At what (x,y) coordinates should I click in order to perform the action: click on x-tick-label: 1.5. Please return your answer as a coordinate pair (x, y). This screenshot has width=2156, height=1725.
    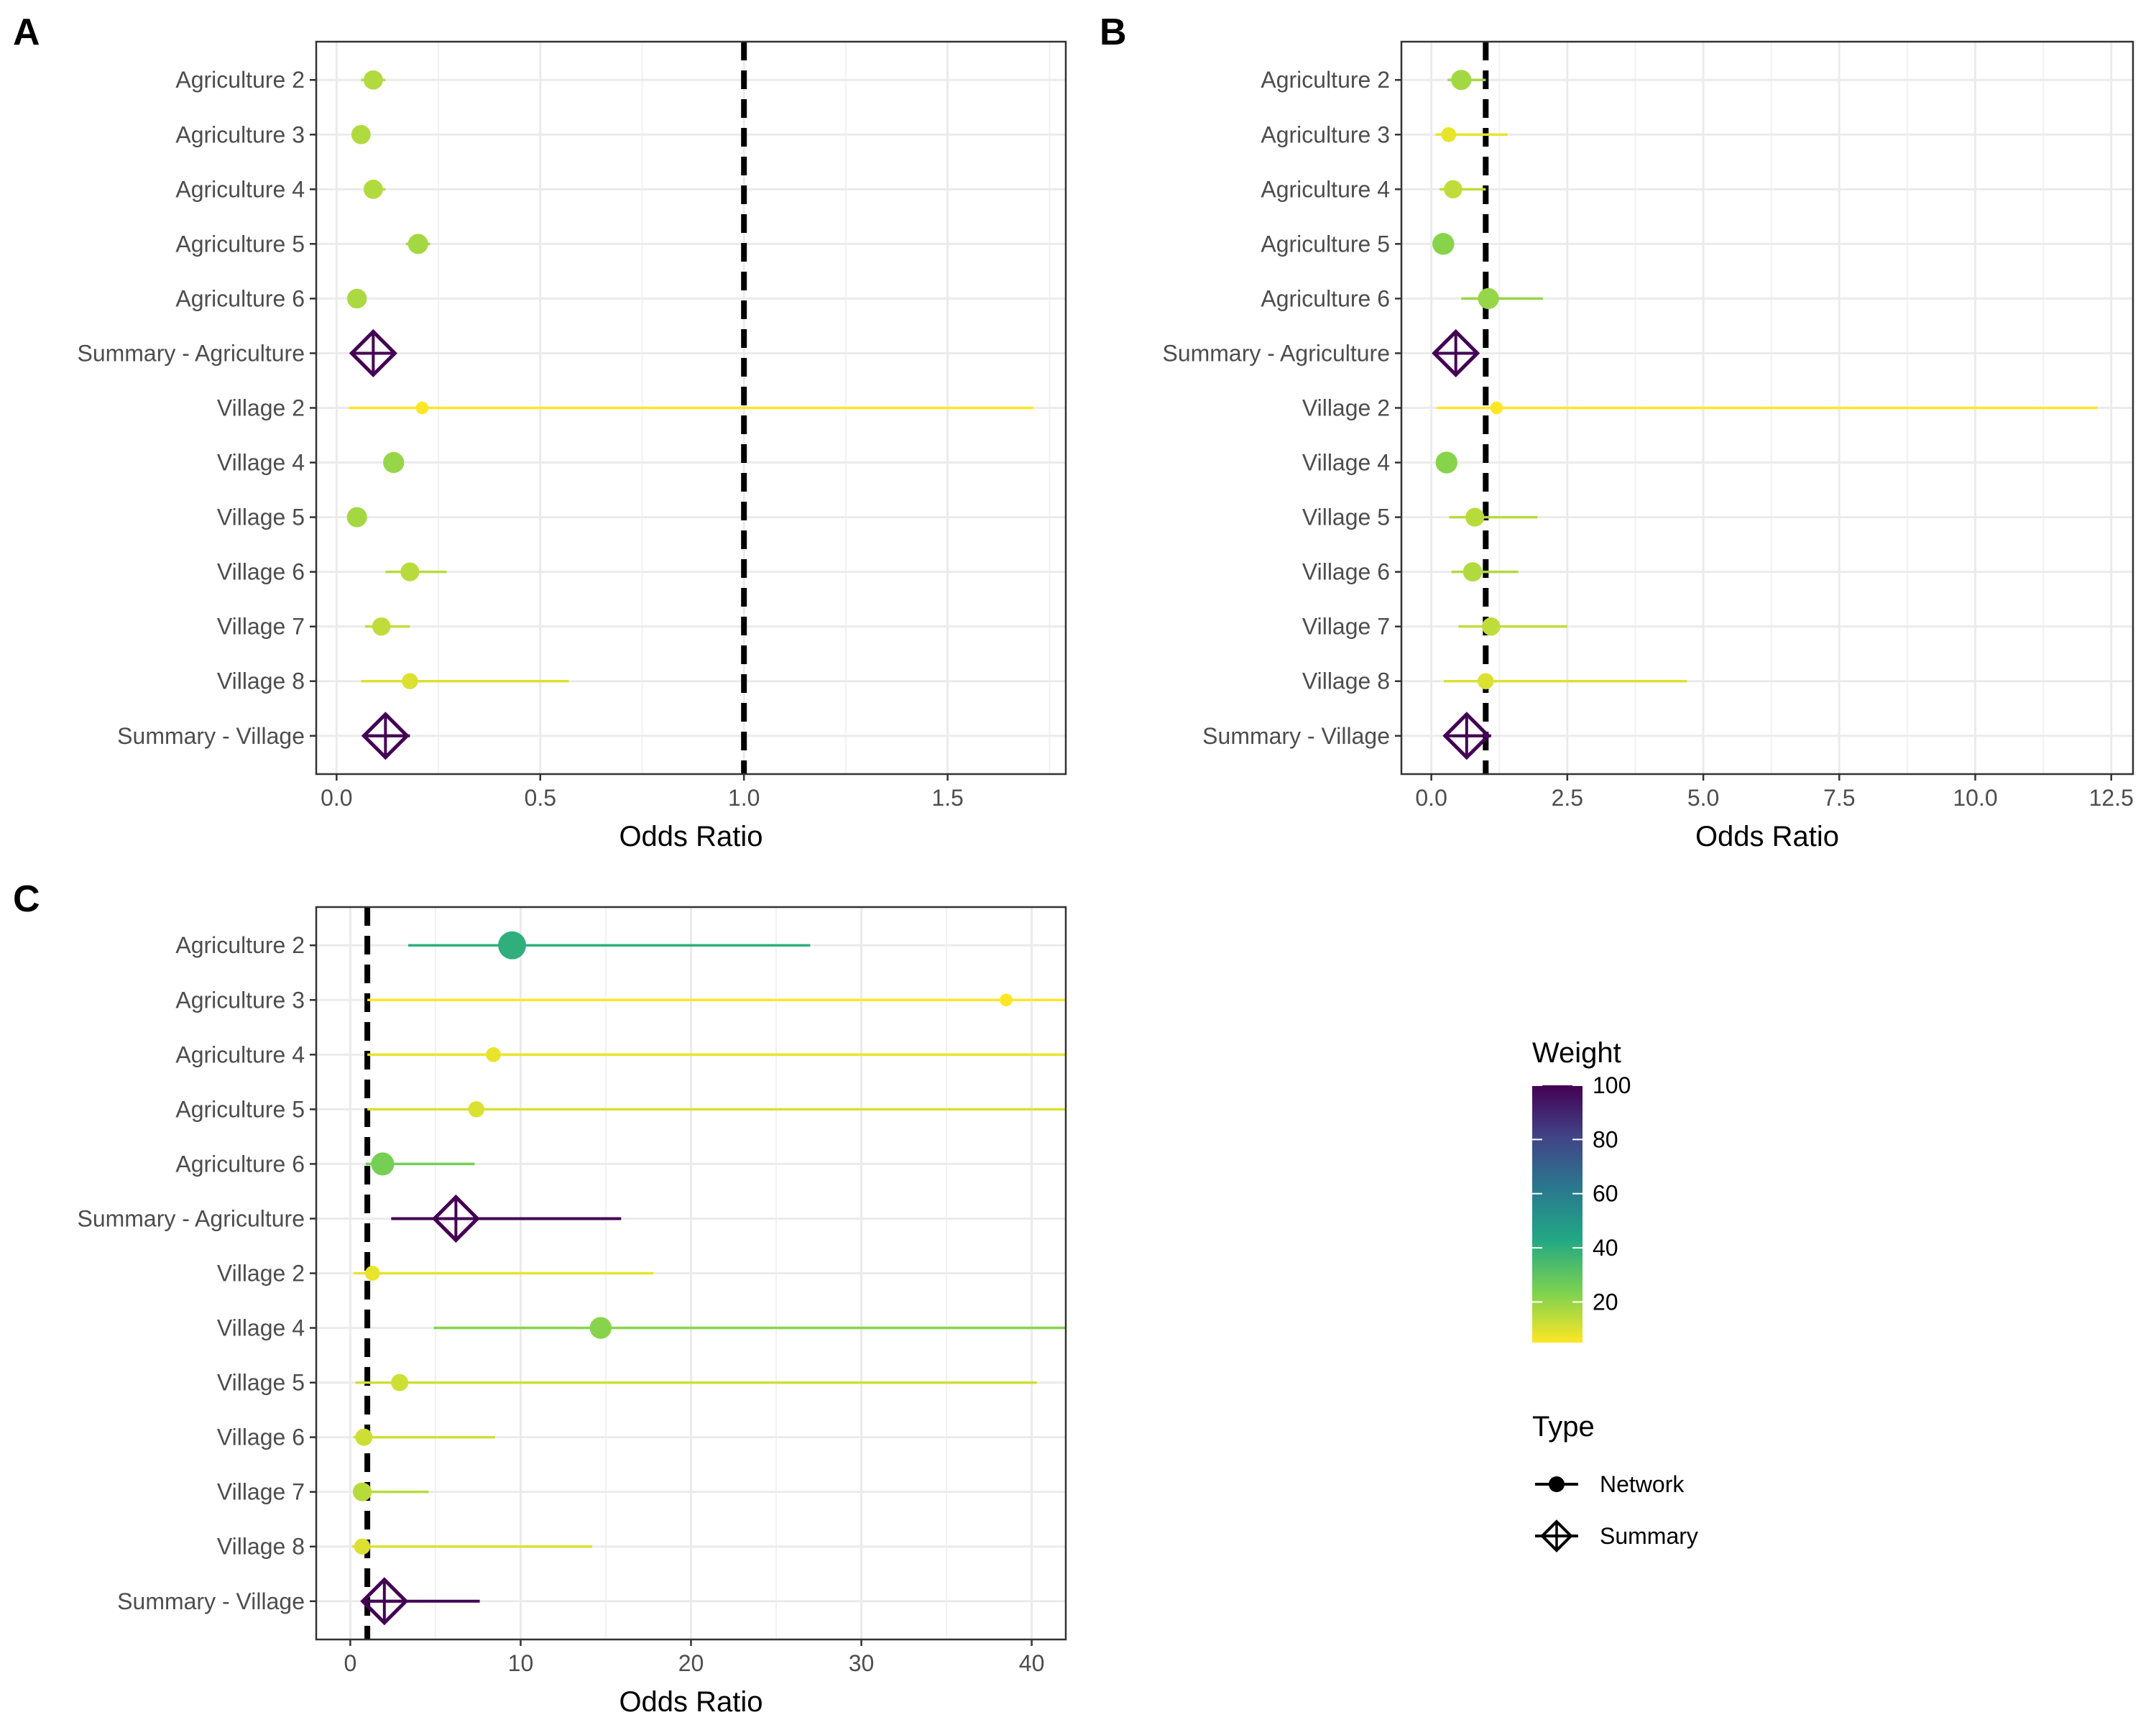
    Looking at the image, I should click on (947, 798).